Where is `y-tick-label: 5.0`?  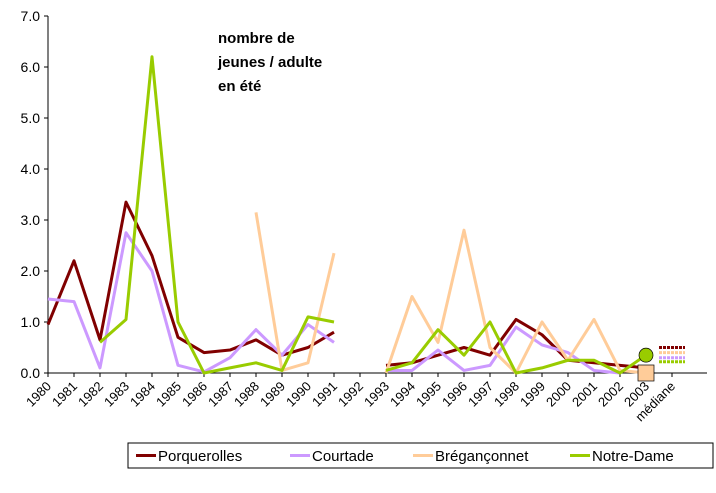 y-tick-label: 5.0 is located at coordinates (31, 118).